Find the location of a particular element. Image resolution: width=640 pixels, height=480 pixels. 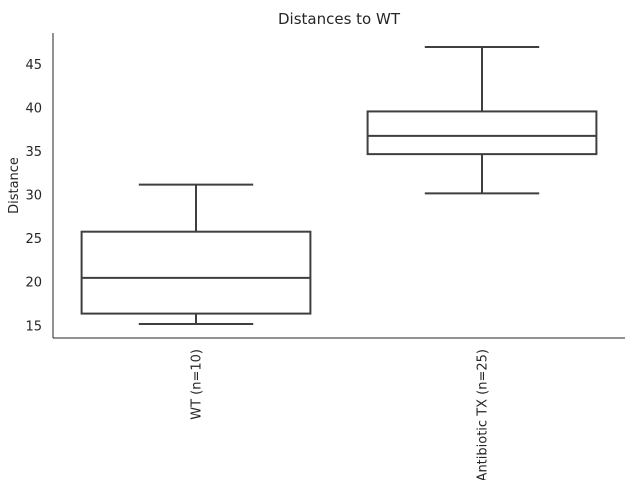

y-ticks: 15 20 25 30 35 40 45 is located at coordinates (33, 196).